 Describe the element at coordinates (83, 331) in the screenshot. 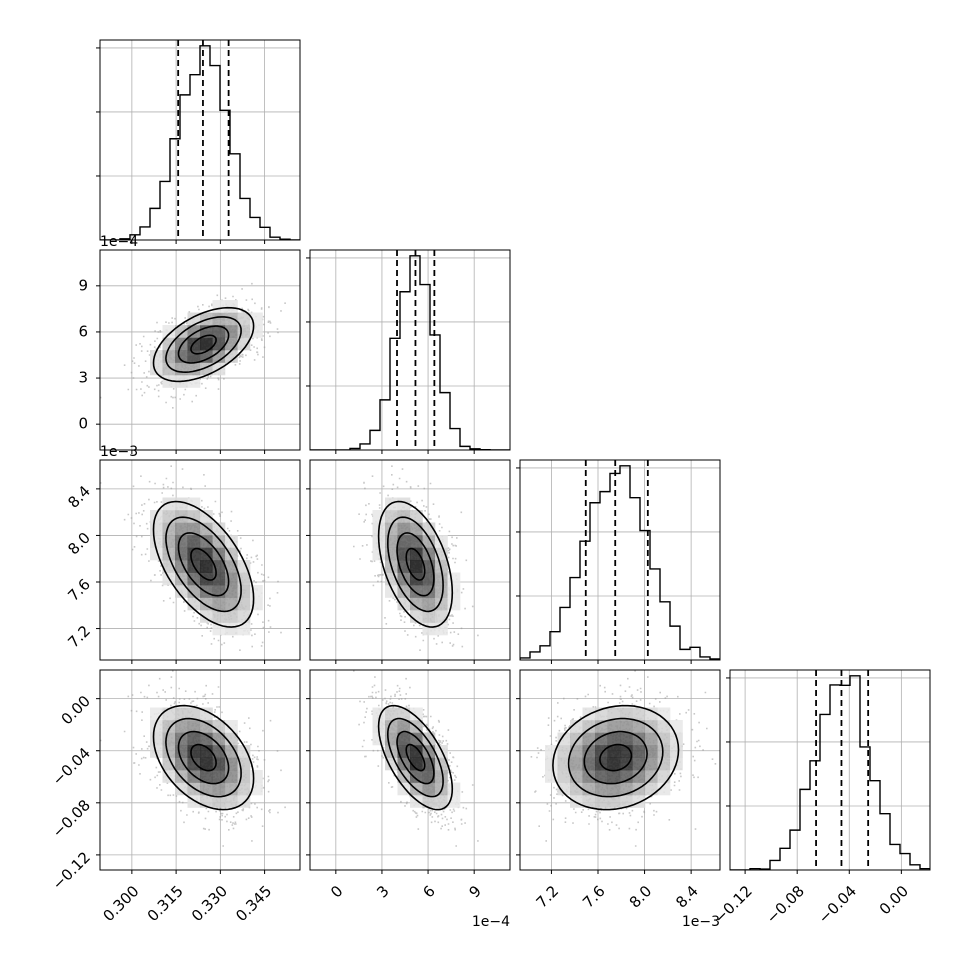

I see `y-tick-label: 6` at that location.